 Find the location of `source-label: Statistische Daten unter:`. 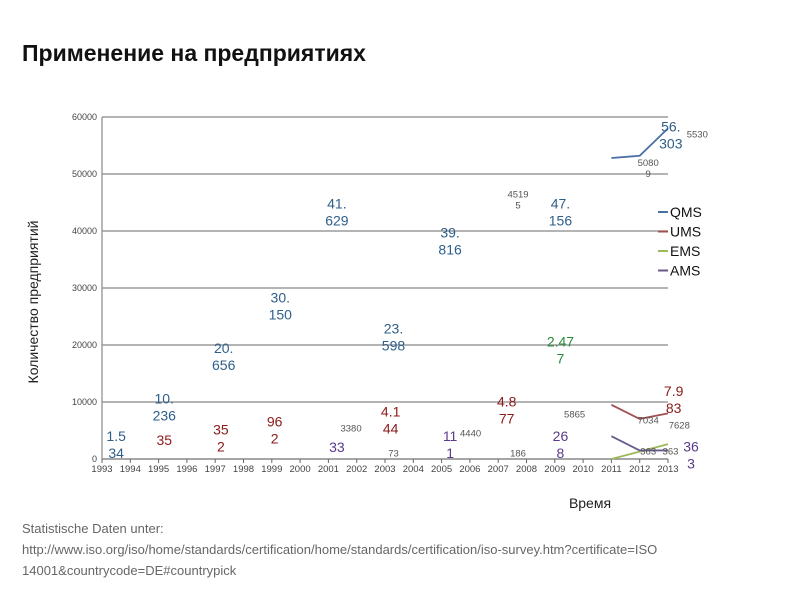

source-label: Statistische Daten unter: is located at coordinates (93, 528).